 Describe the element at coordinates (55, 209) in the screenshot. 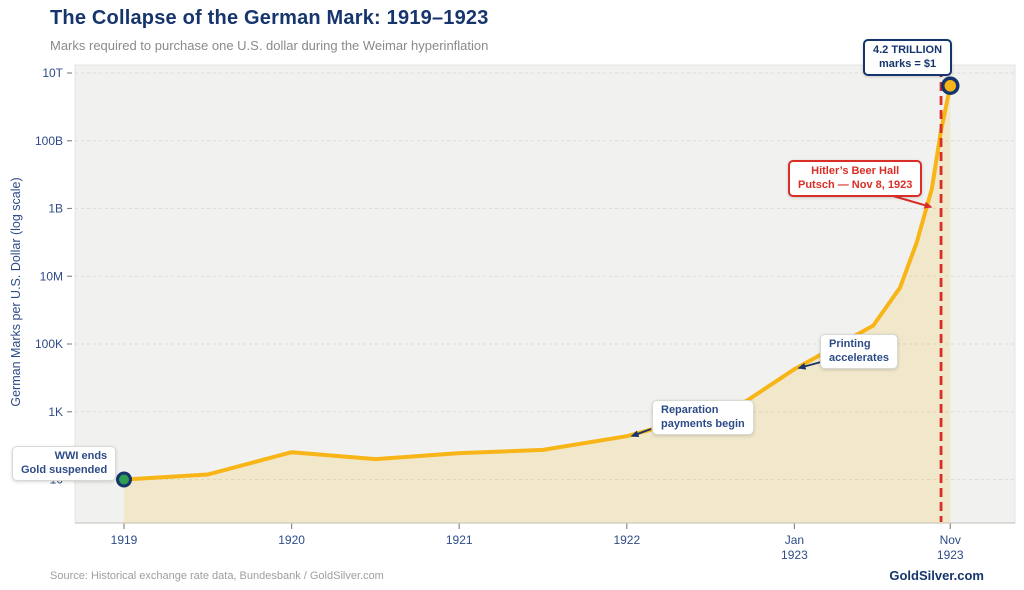

I see `y-tick-label: 1B` at that location.